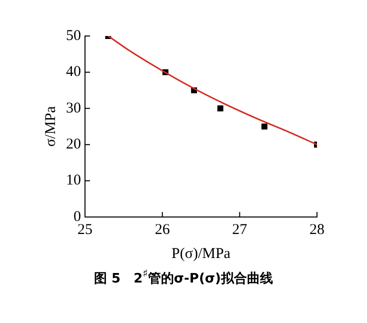  What do you see at coordinates (73, 144) in the screenshot?
I see `y-tick-label: 20` at bounding box center [73, 144].